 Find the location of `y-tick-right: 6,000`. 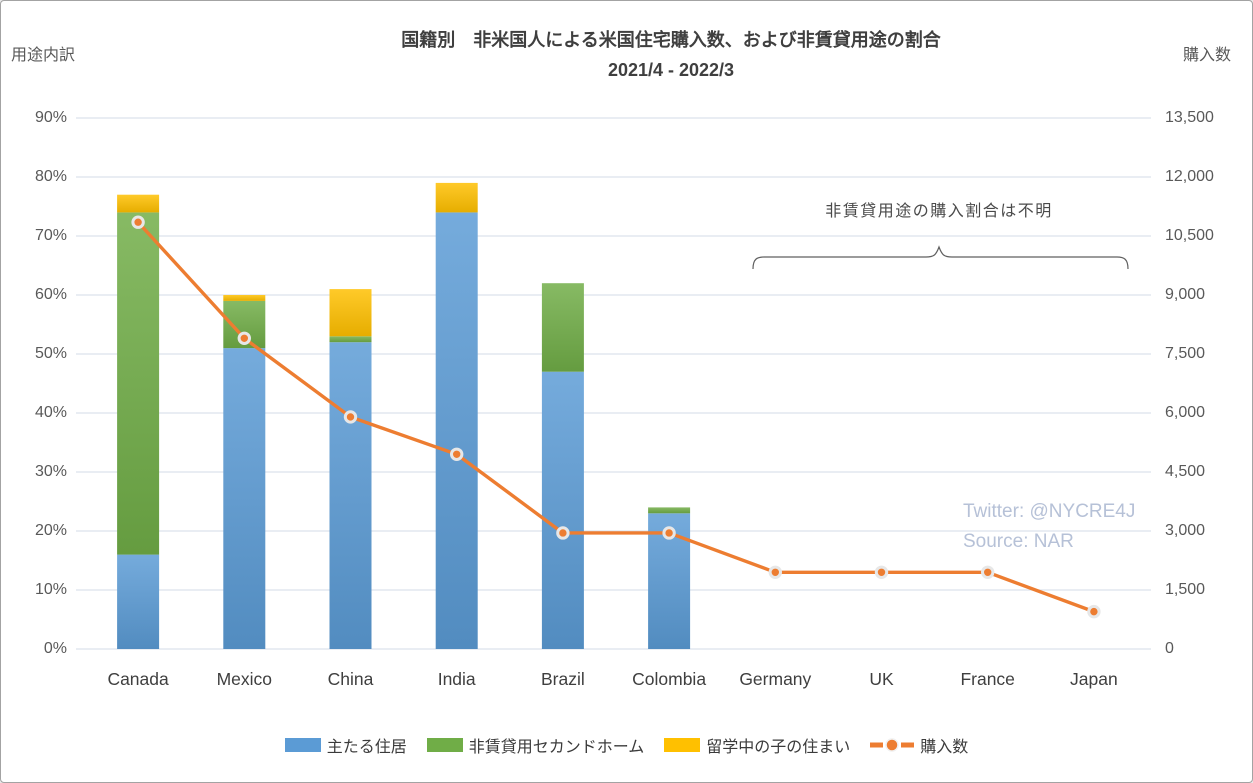

y-tick-right: 6,000 is located at coordinates (1185, 412).